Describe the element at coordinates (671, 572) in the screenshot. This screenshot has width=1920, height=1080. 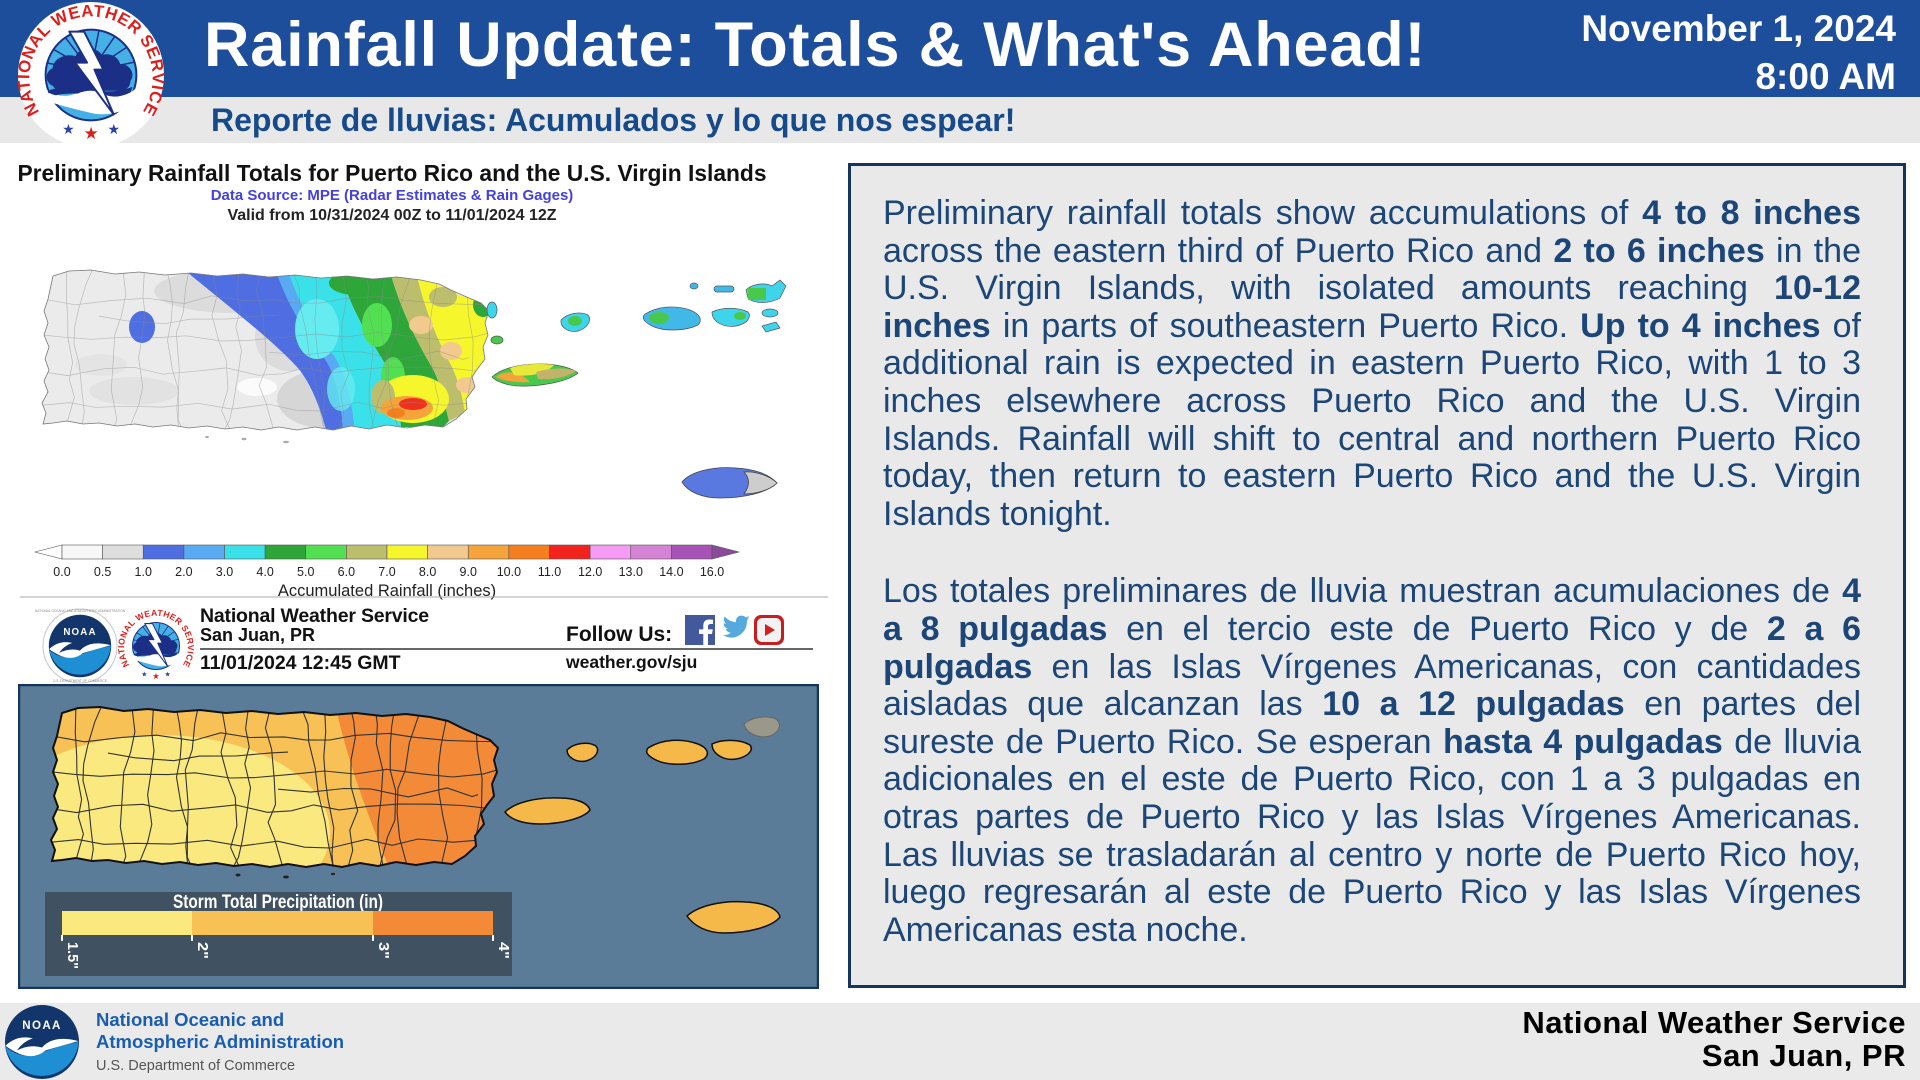
I see `svg-text: 14.0` at that location.